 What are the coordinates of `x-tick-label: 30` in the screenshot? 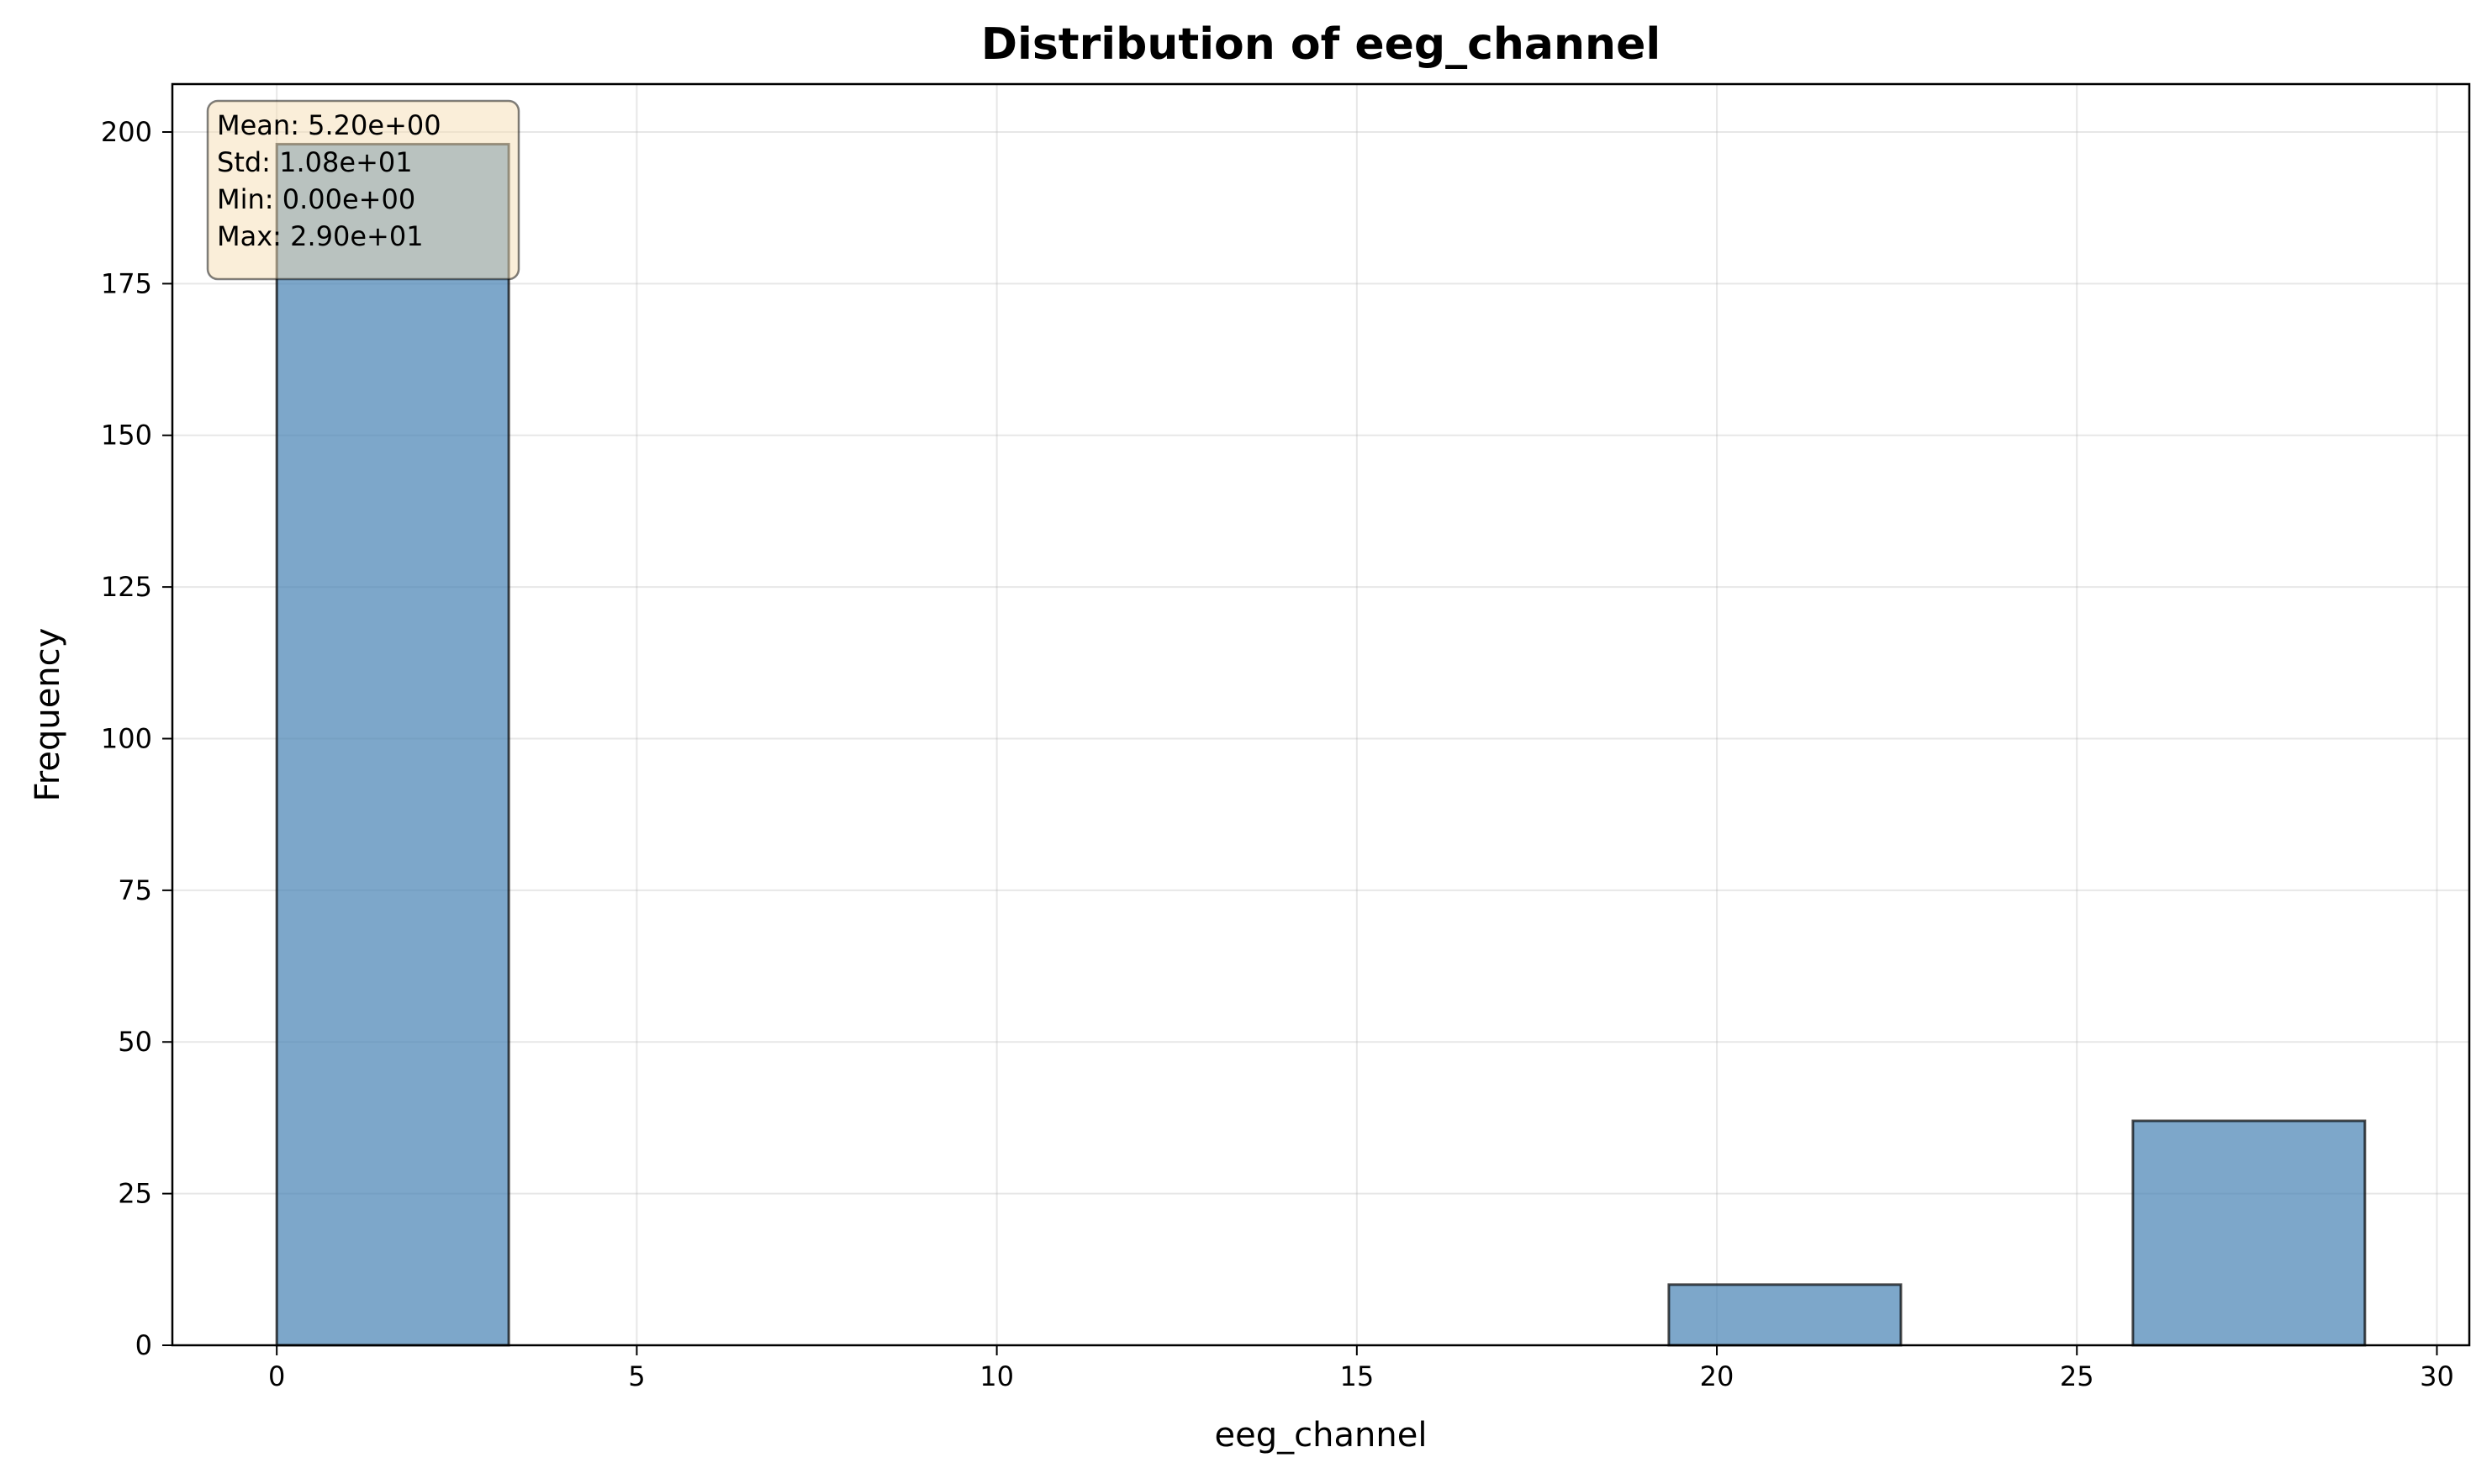 It's located at (2437, 1376).